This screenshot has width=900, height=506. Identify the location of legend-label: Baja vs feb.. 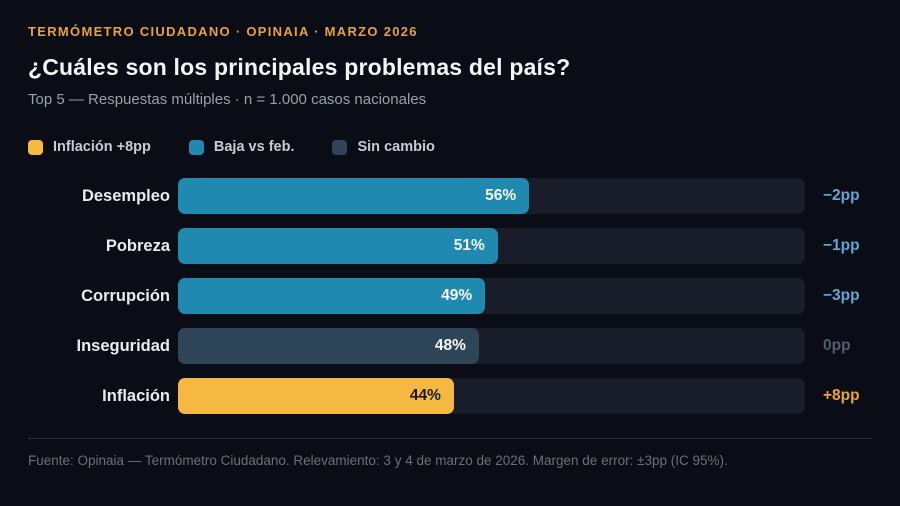
(254, 147).